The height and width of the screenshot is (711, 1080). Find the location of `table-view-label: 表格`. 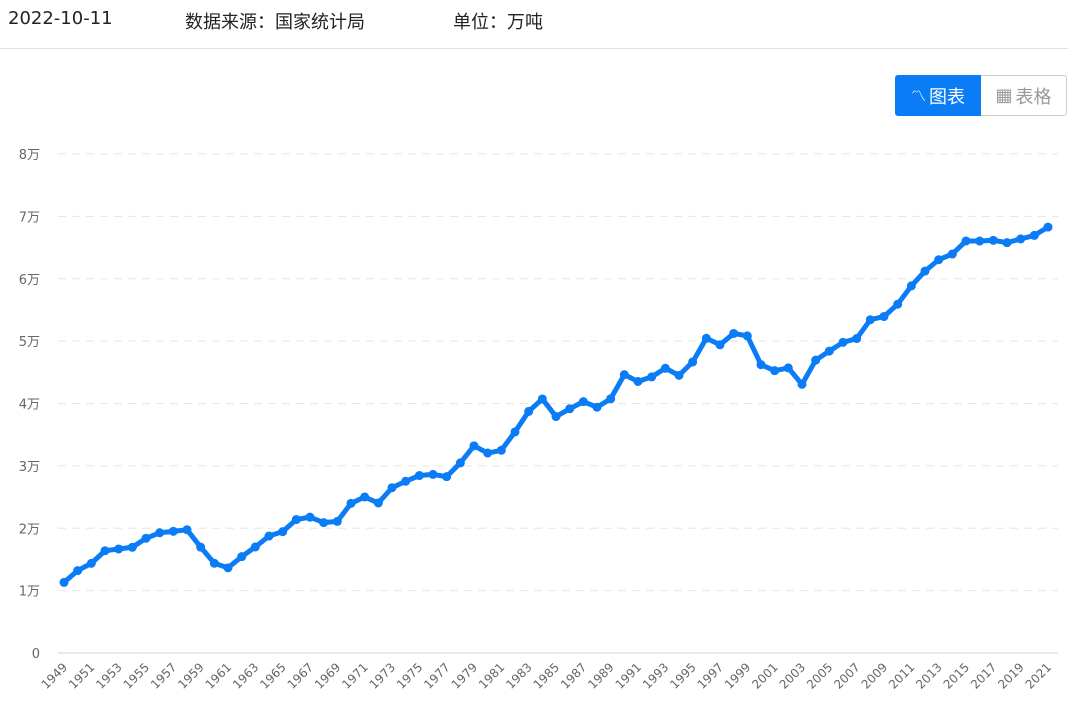

table-view-label: 表格 is located at coordinates (1033, 97).